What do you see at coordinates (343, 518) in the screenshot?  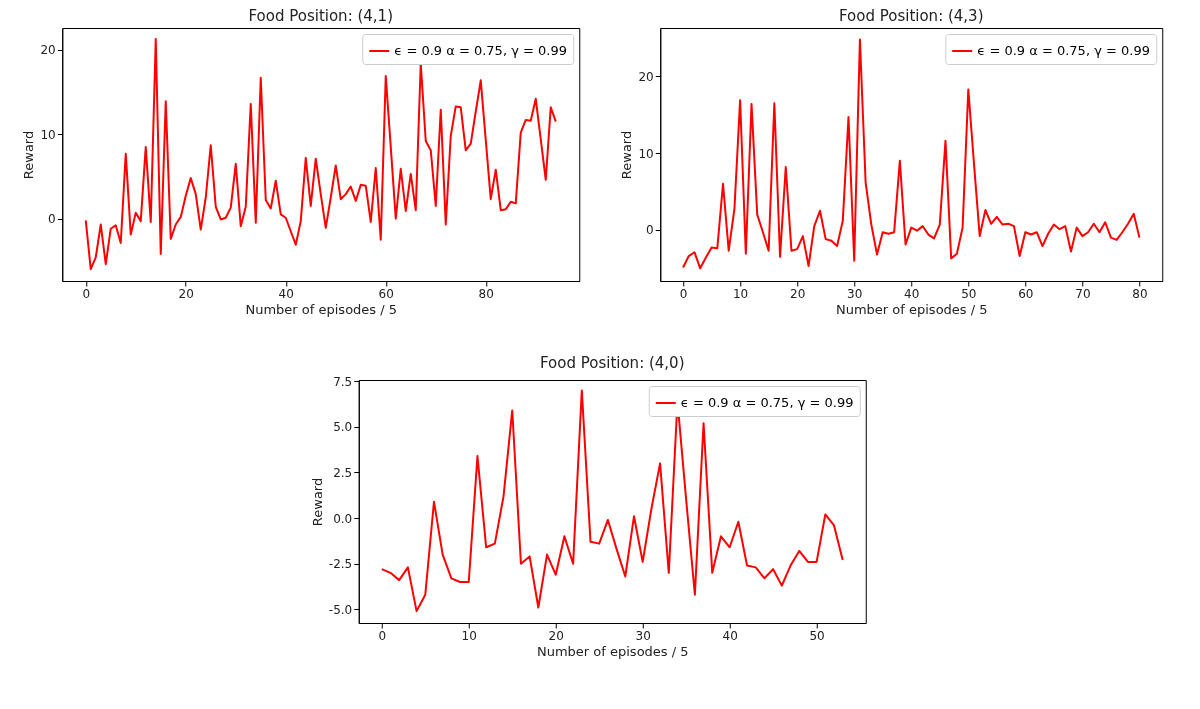 I see `y-tick-label: 0.0` at bounding box center [343, 518].